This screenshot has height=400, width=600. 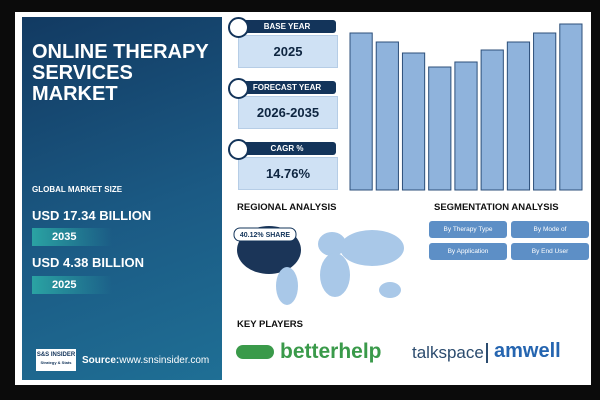 I want to click on player-name: betterhelp, so click(x=331, y=351).